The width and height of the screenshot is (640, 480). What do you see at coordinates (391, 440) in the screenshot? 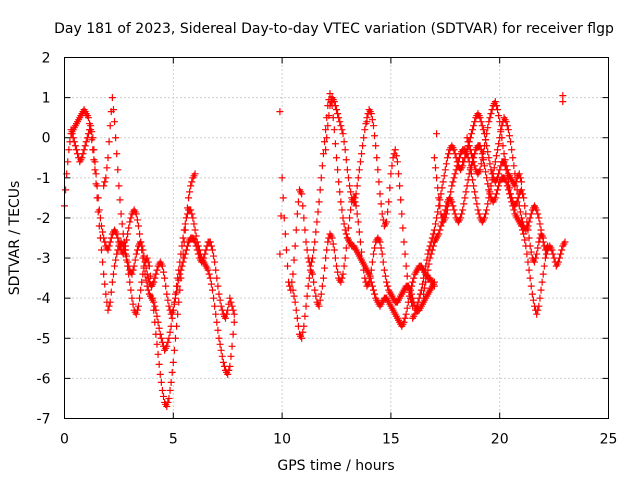
I see `x-tick-label: 15` at bounding box center [391, 440].